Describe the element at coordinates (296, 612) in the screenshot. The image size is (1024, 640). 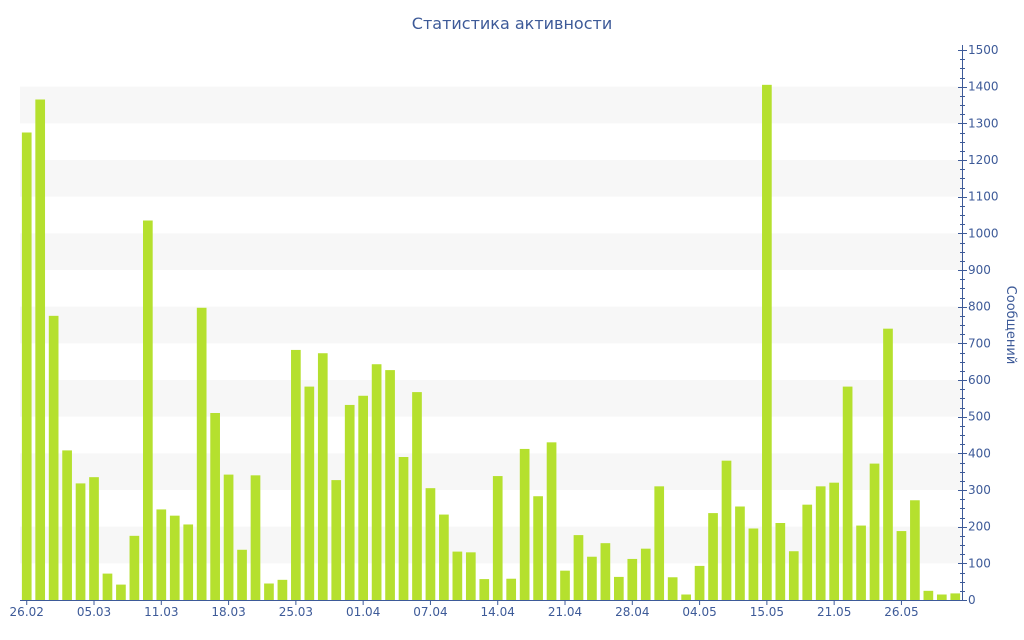
I see `x-tick-label: 25.03` at that location.